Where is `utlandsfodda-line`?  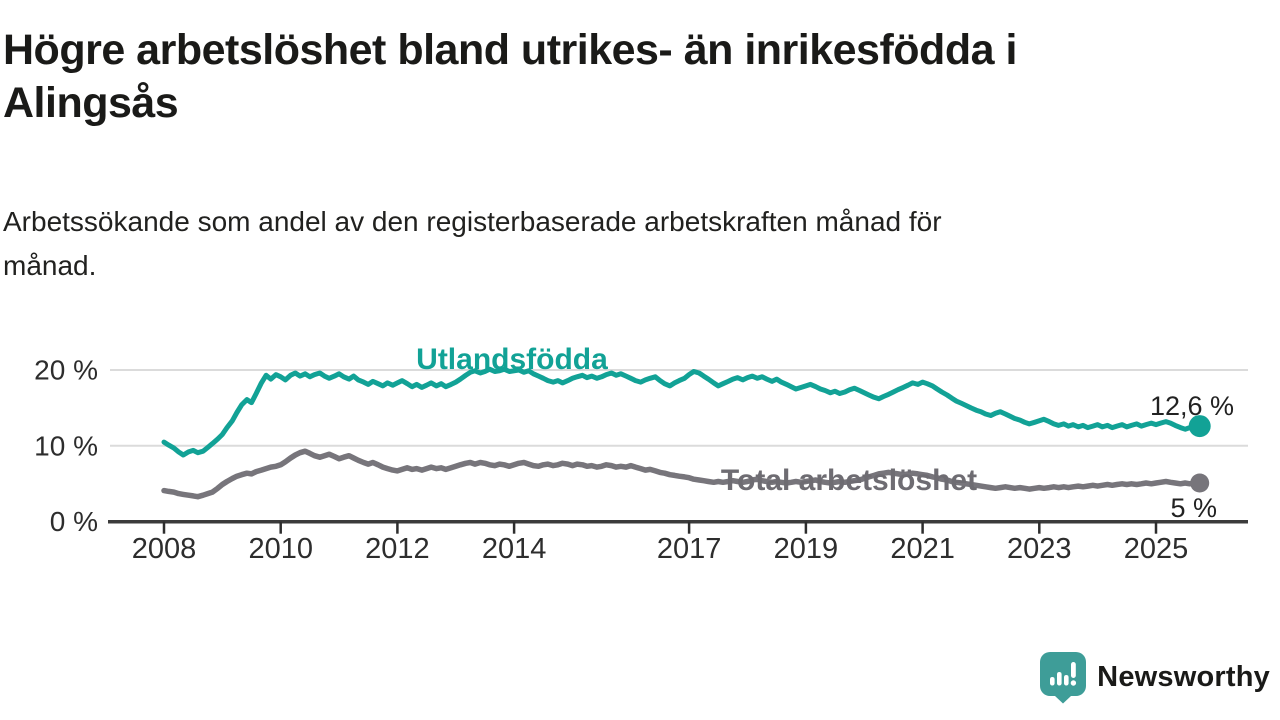
utlandsfodda-line is located at coordinates (682, 412).